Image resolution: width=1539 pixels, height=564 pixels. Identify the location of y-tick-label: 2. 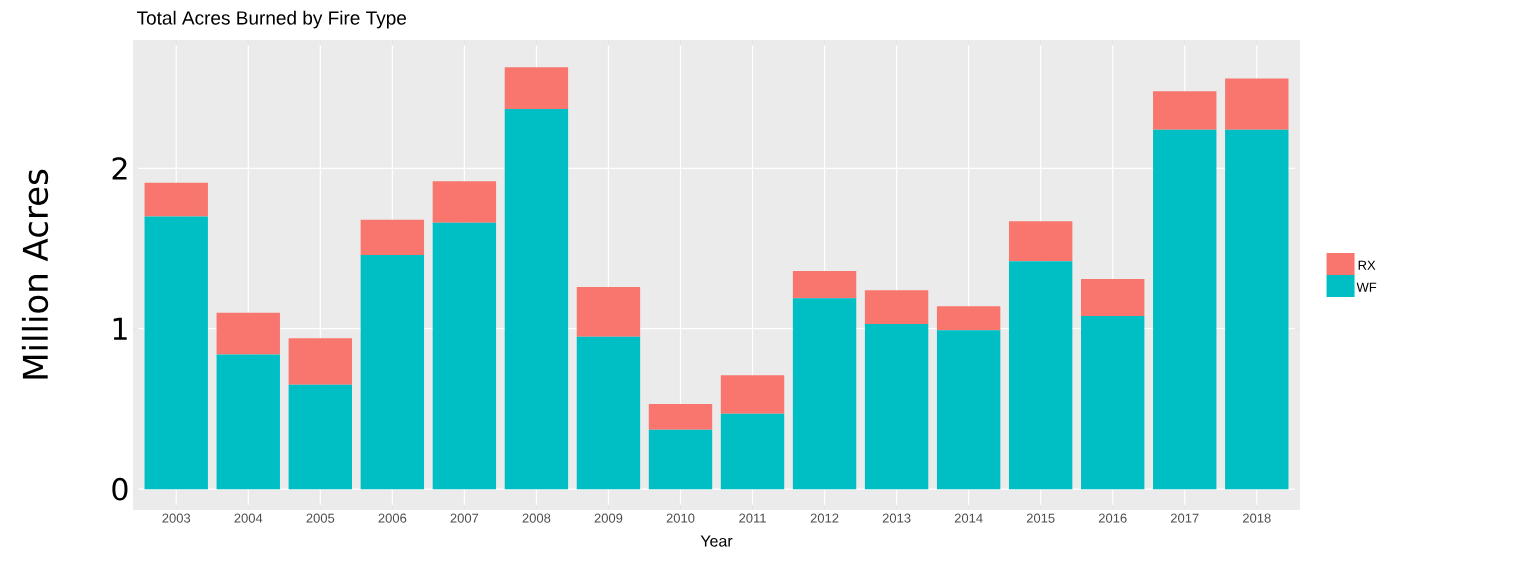
(119, 168).